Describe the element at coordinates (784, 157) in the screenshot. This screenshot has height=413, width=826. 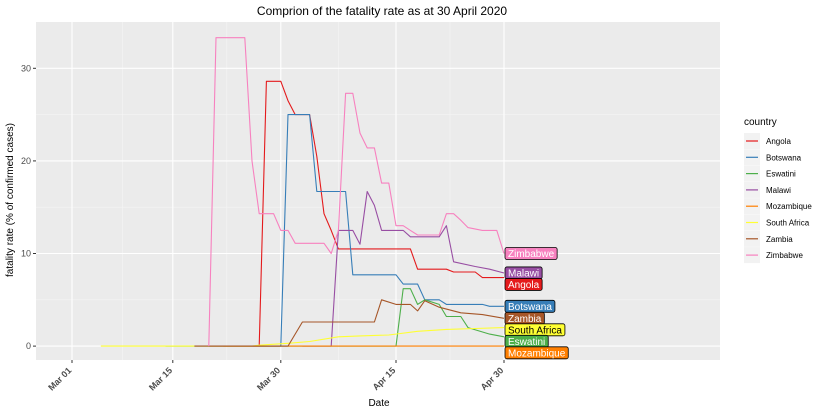
I see `legend-label: Botswana` at that location.